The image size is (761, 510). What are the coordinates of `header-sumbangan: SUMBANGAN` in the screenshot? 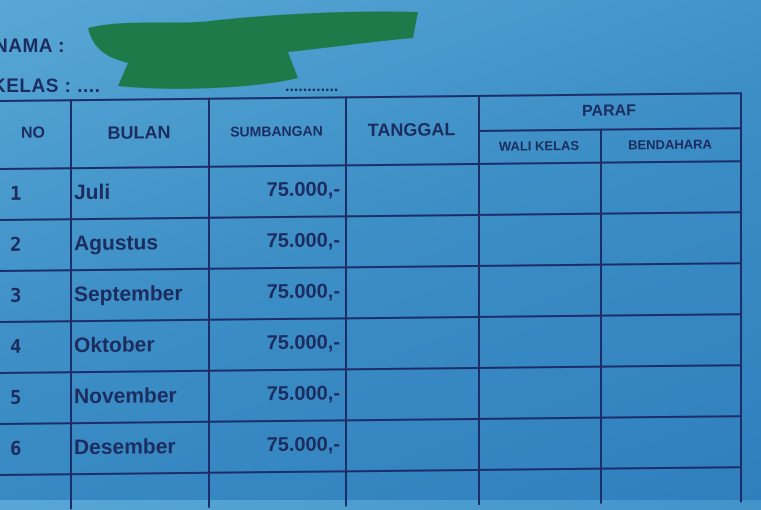 It's located at (276, 131).